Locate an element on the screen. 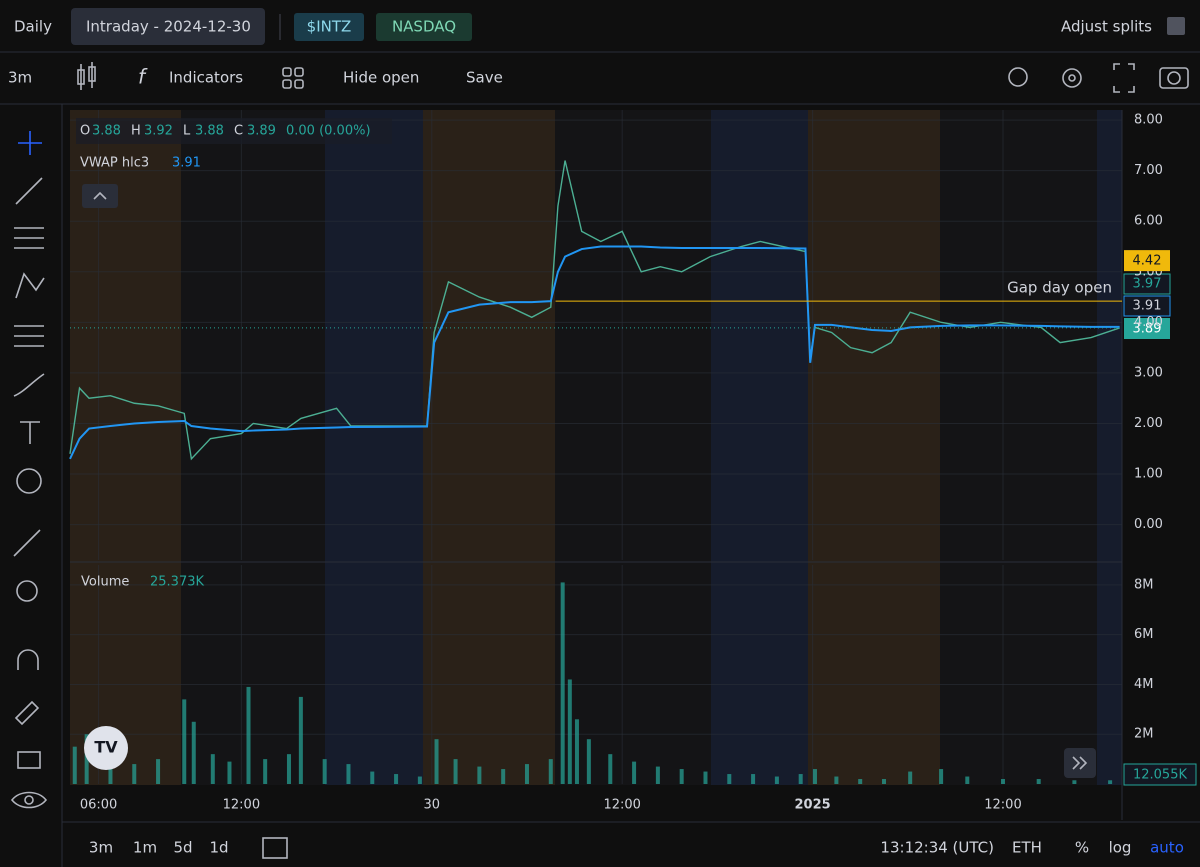 The image size is (1200, 867). logo is located at coordinates (106, 748).